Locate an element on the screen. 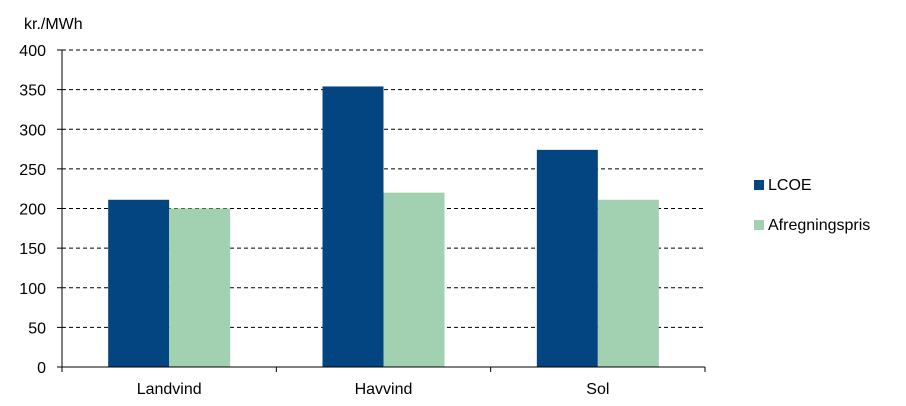 Image resolution: width=906 pixels, height=406 pixels. legend: LCOE Afregningspris is located at coordinates (812, 205).